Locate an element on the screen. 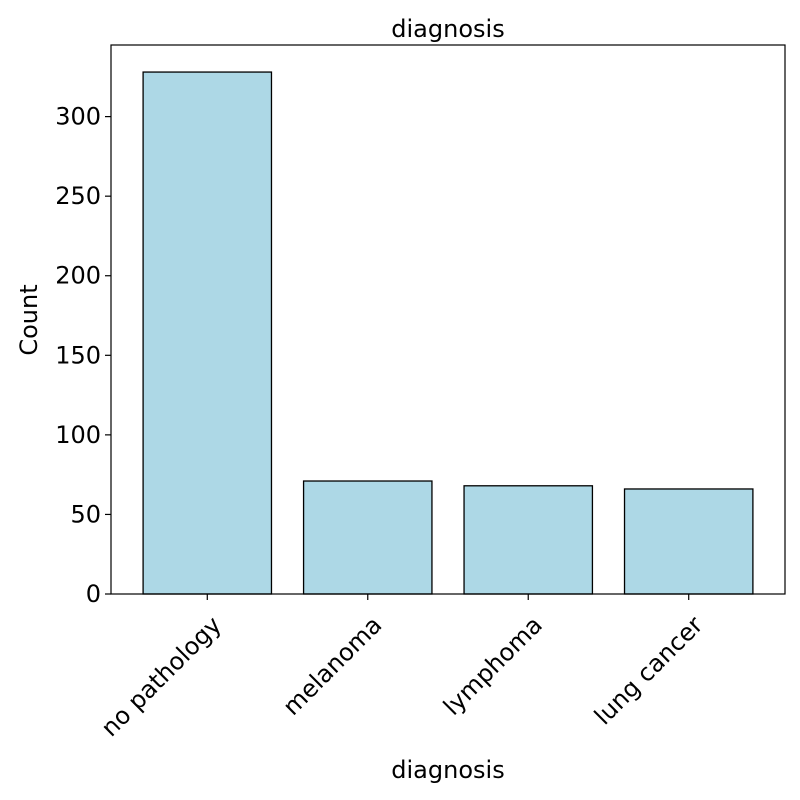  y-tick-label: 250 is located at coordinates (78, 196).